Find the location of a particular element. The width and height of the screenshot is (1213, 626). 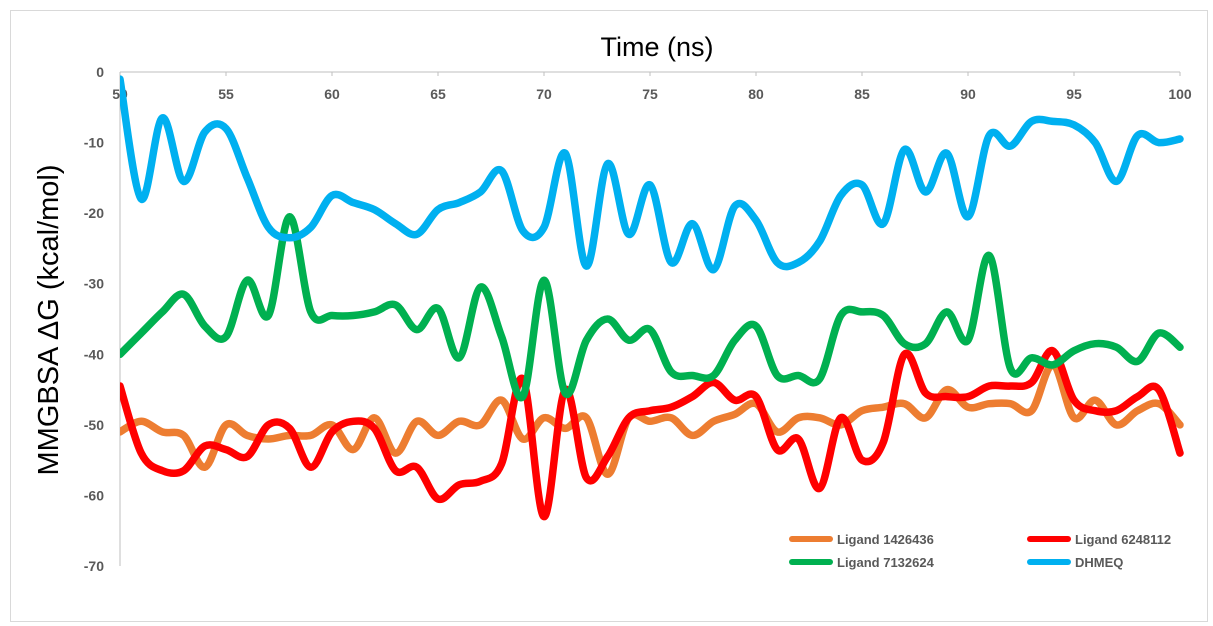

x-tick-label: 90 is located at coordinates (968, 94).